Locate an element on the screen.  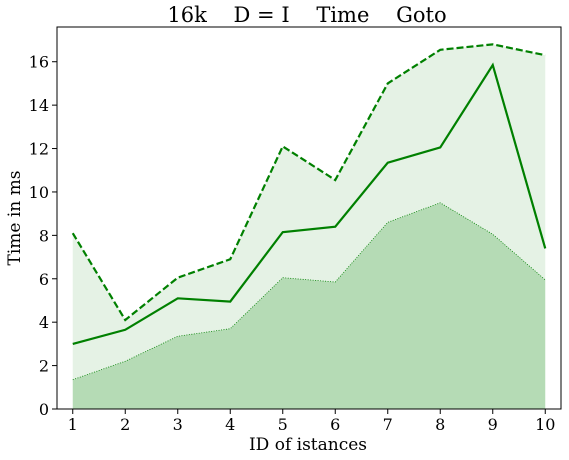
y-tick-label: 0 is located at coordinates (44, 409).